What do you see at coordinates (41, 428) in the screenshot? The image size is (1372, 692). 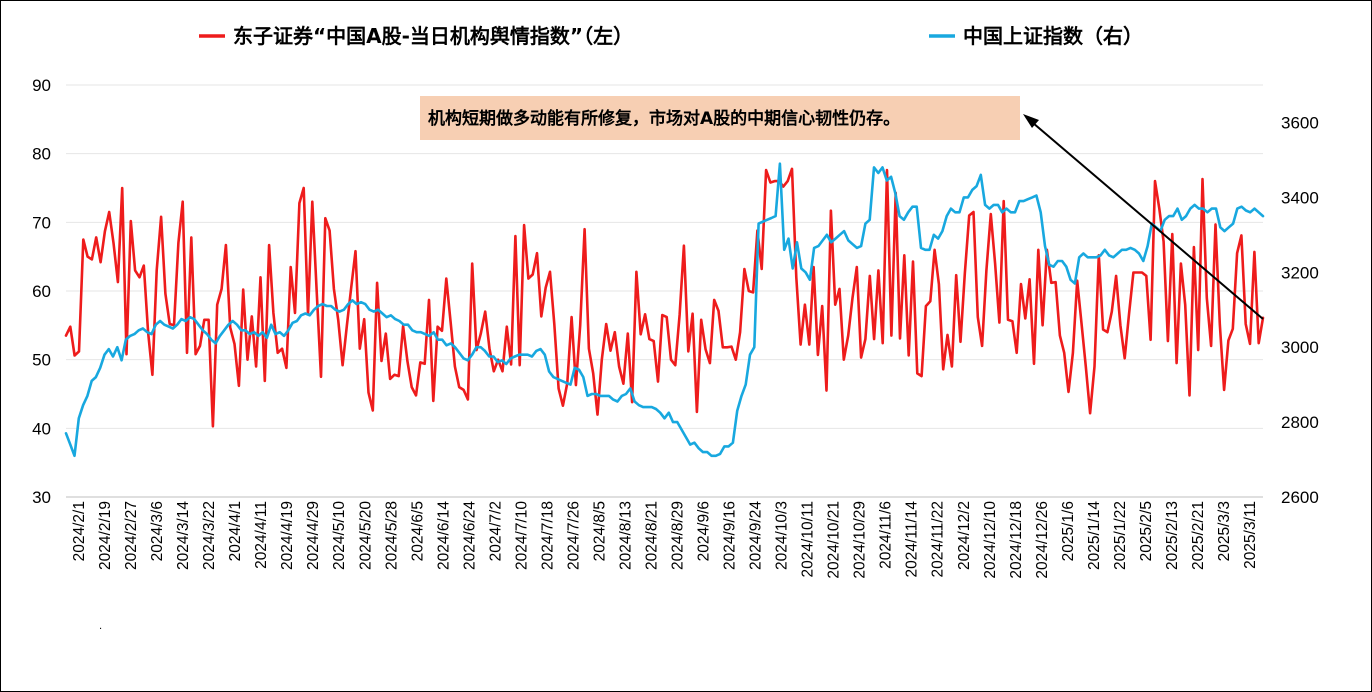 I see `y-left-tick-label: 40` at bounding box center [41, 428].